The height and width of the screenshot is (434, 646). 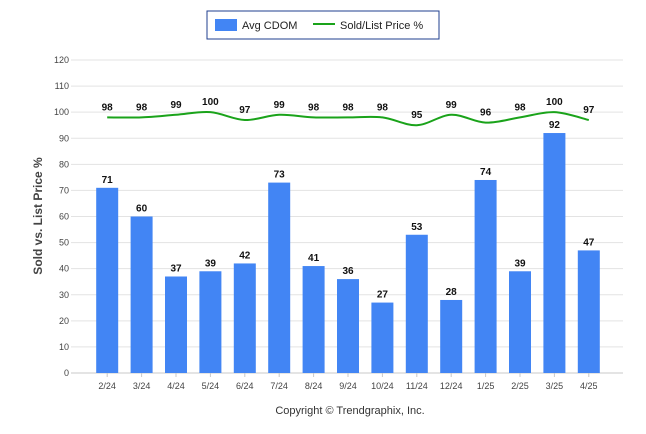 What do you see at coordinates (61, 60) in the screenshot?
I see `y-tick-label: 120` at bounding box center [61, 60].